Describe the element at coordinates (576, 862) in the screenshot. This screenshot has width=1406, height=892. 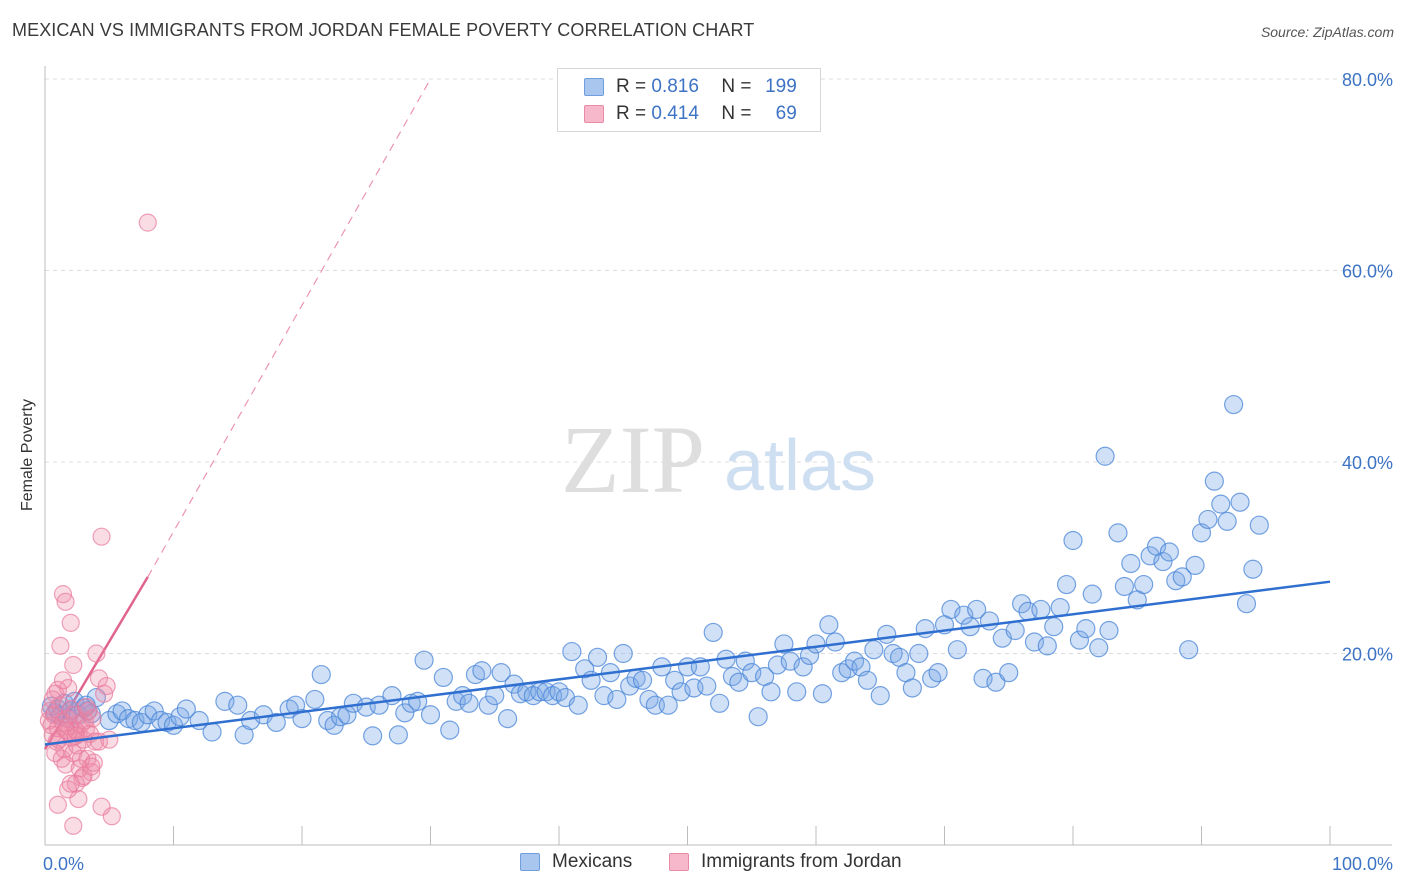
I see `series-legend-mexicans: Mexicans` at that location.